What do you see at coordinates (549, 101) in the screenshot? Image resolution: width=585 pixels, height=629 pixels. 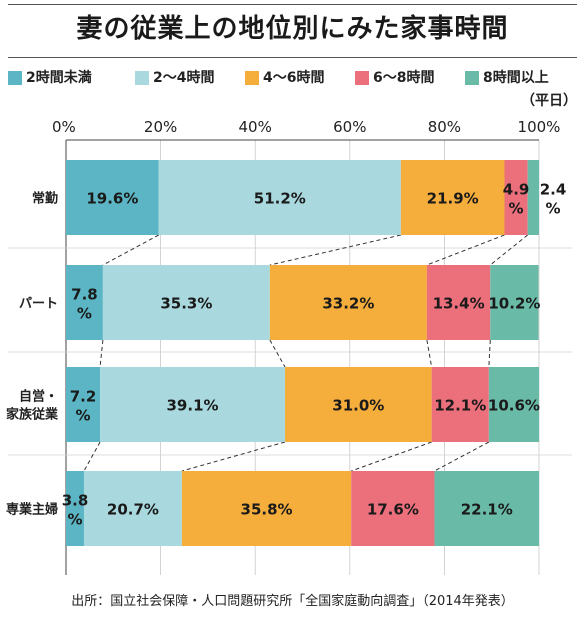 I see `unit-note: （平日）` at bounding box center [549, 101].